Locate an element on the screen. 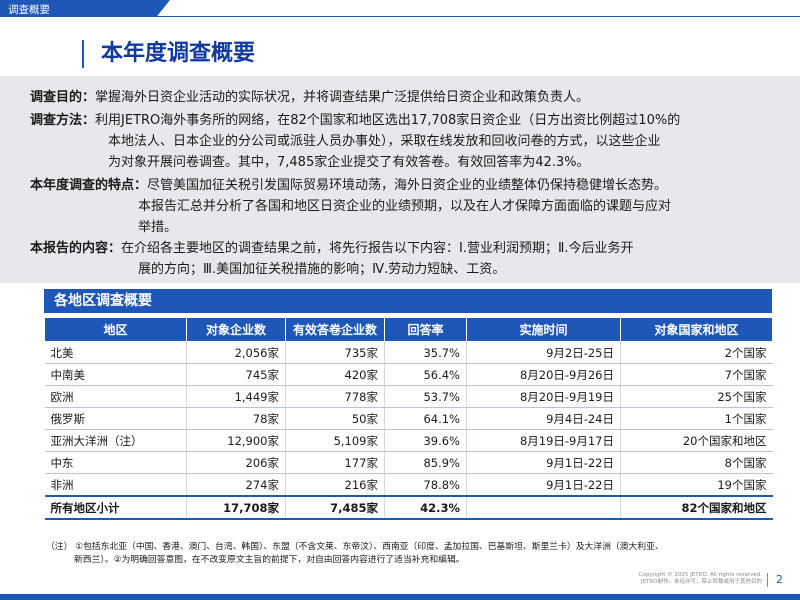 This screenshot has width=800, height=600. cell-valid: 735家 is located at coordinates (335, 352).